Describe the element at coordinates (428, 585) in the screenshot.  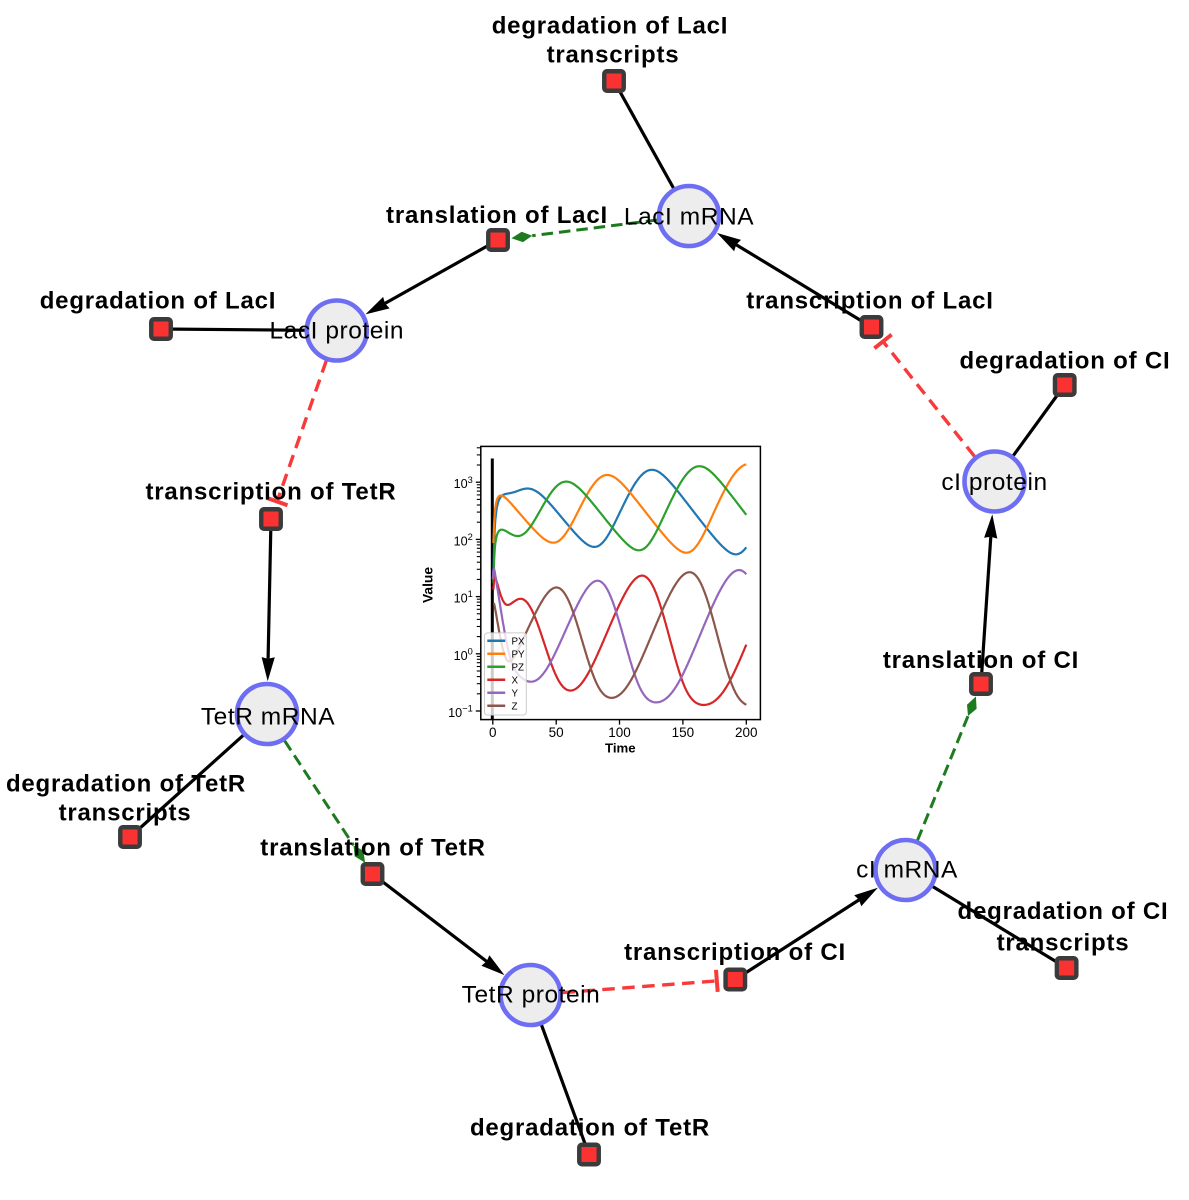
I see `svg-text: Value` at that location.